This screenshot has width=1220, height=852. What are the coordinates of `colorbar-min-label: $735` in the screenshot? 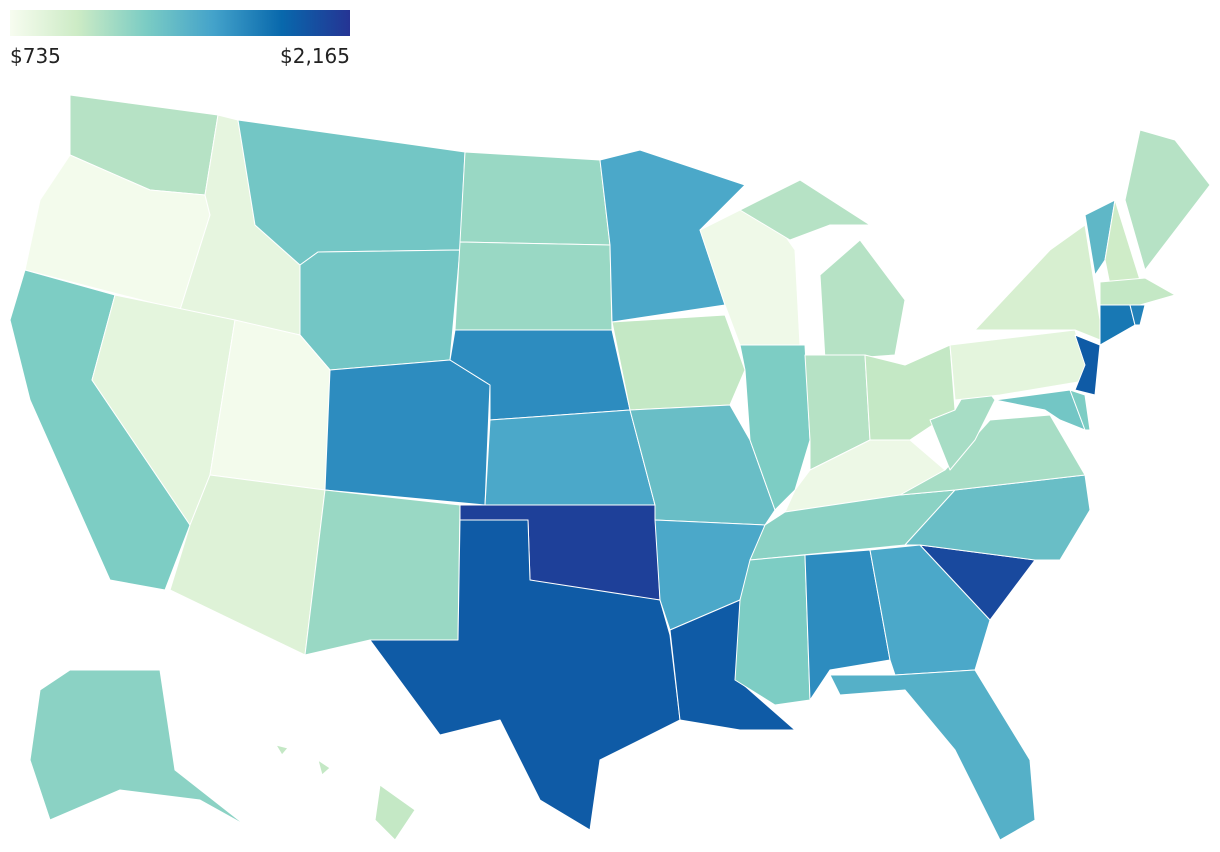 It's located at (35, 56).